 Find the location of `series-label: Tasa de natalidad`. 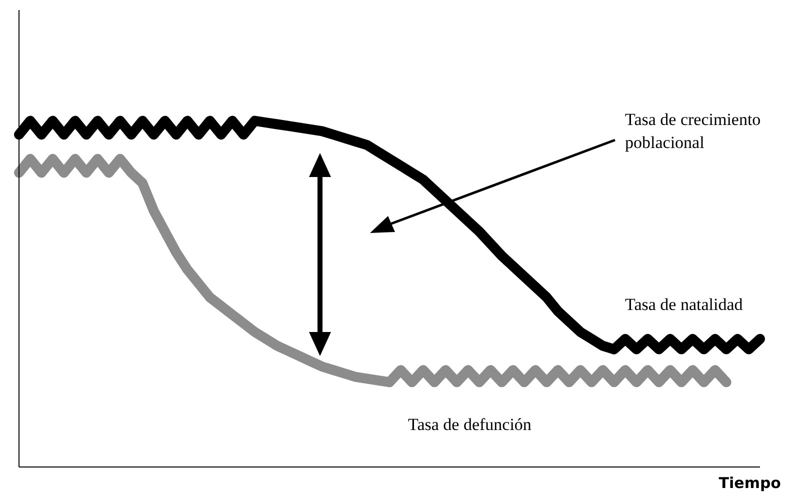

series-label: Tasa de natalidad is located at coordinates (684, 305).